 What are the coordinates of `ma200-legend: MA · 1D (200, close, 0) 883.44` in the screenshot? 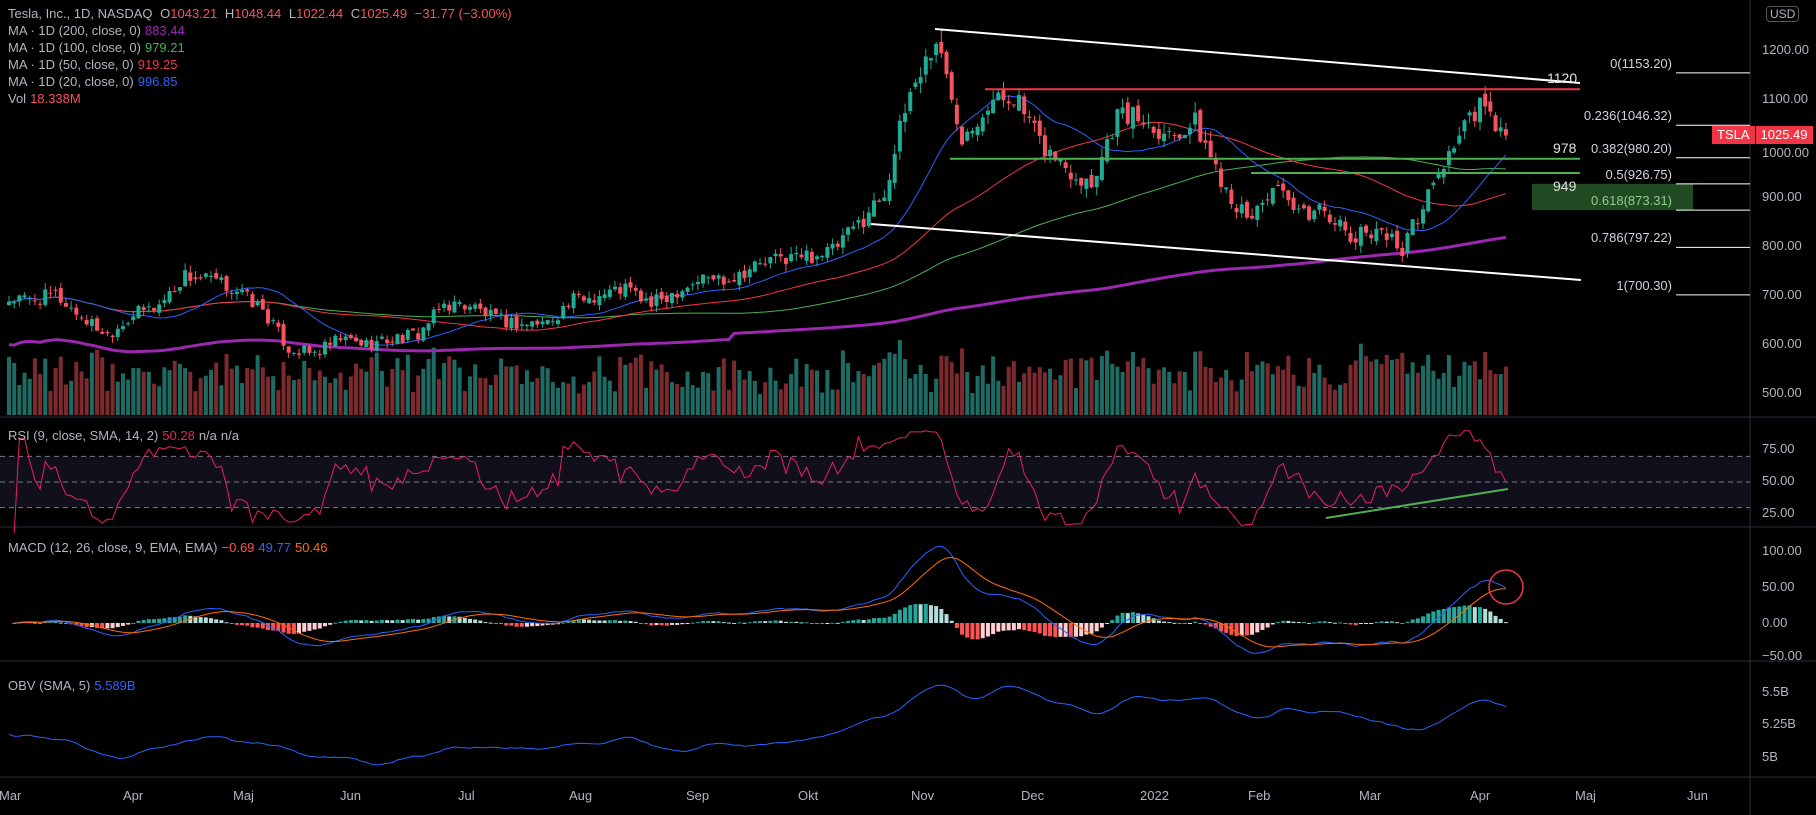 It's located at (262, 30).